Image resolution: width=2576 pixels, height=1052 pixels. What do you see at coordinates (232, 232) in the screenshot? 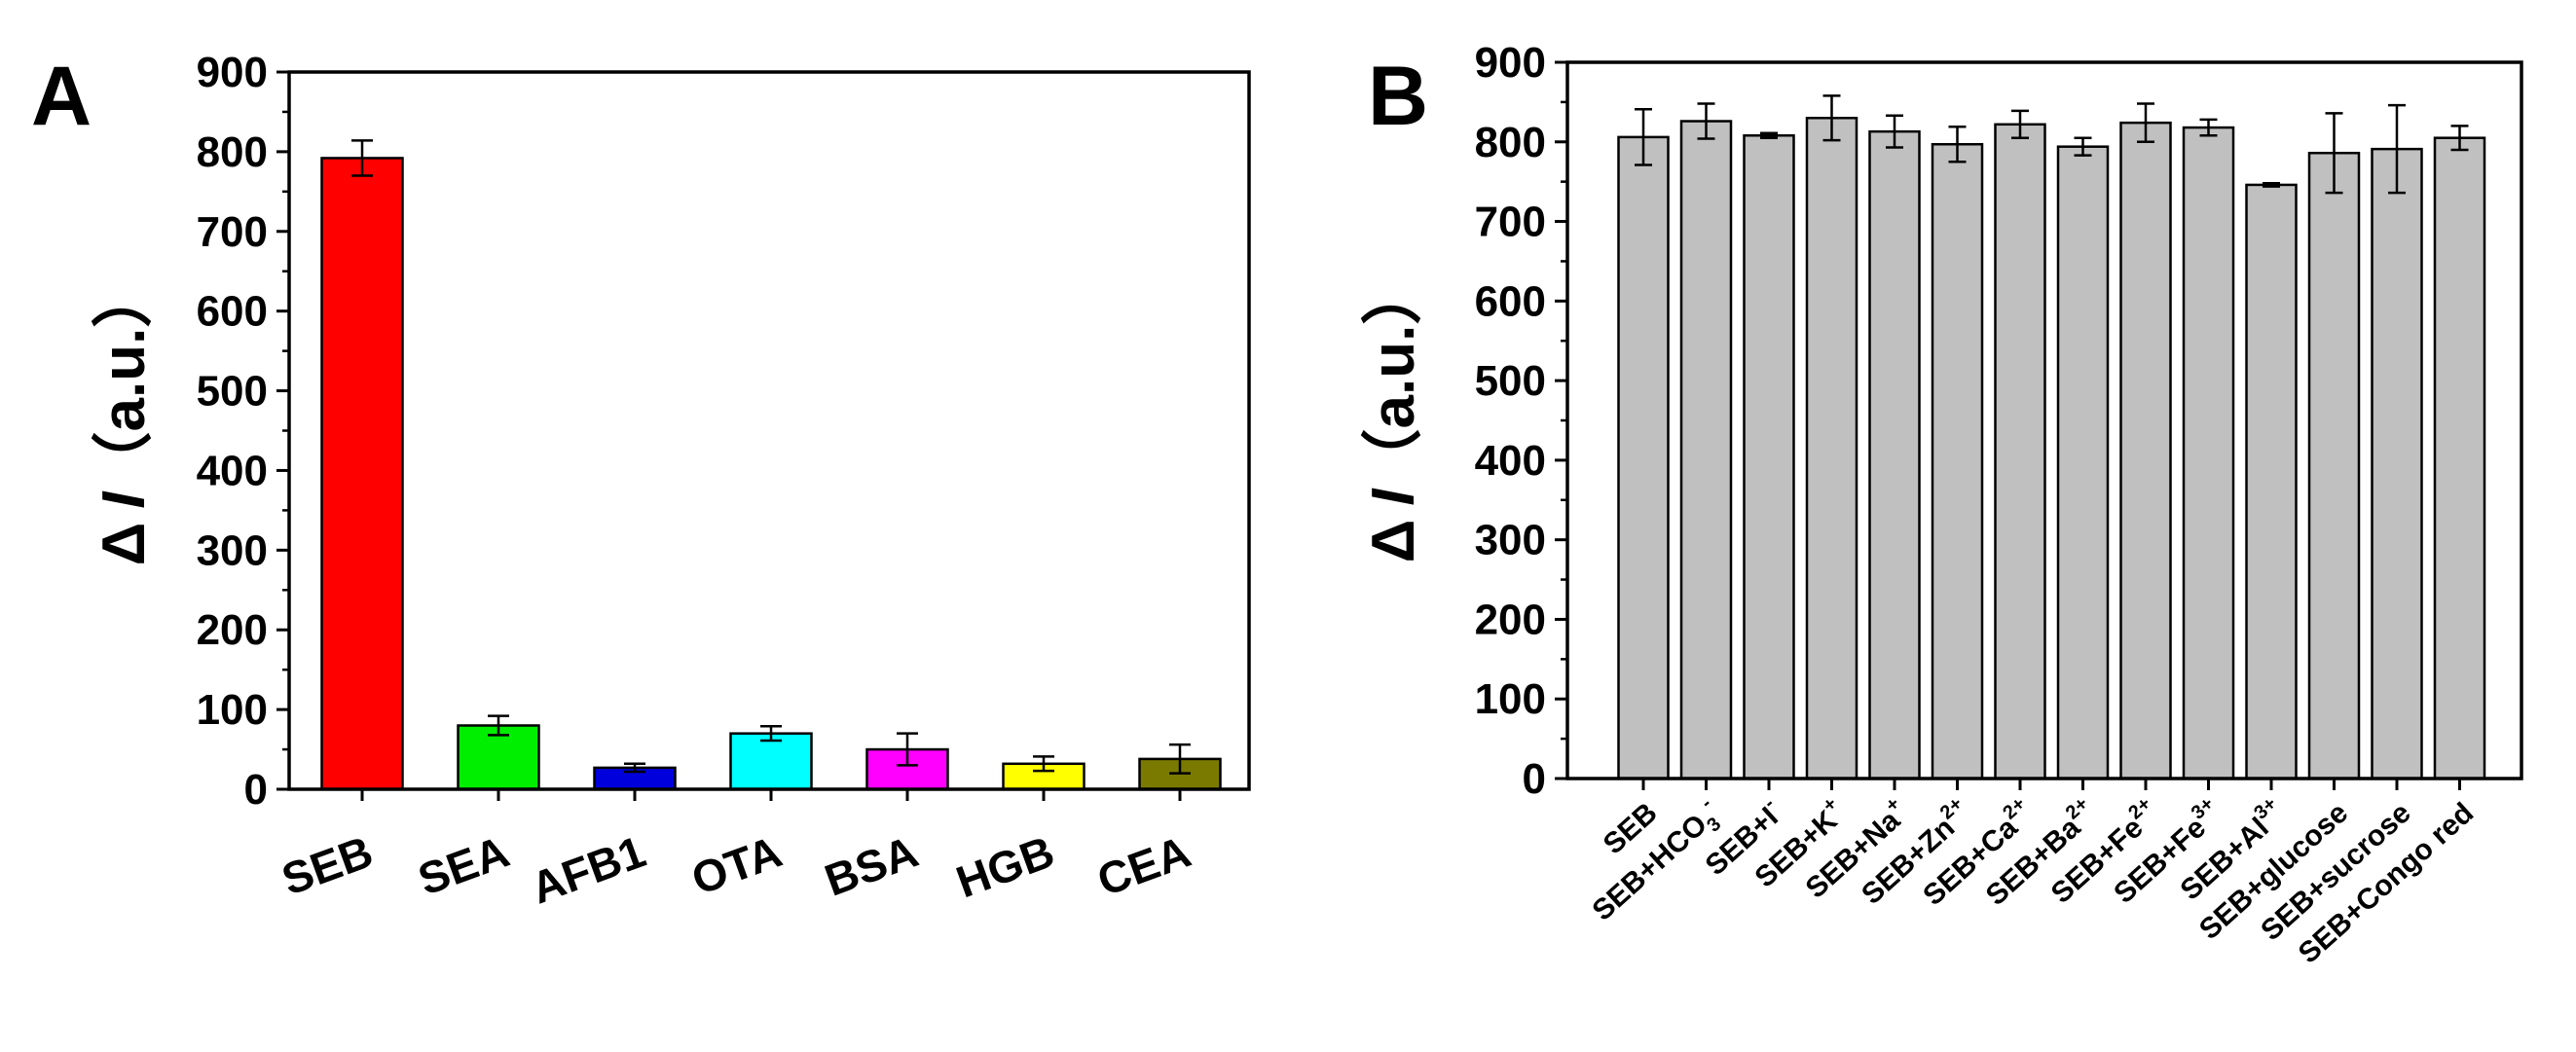
I see `panel-a-y-tick-label: 700` at bounding box center [232, 232].